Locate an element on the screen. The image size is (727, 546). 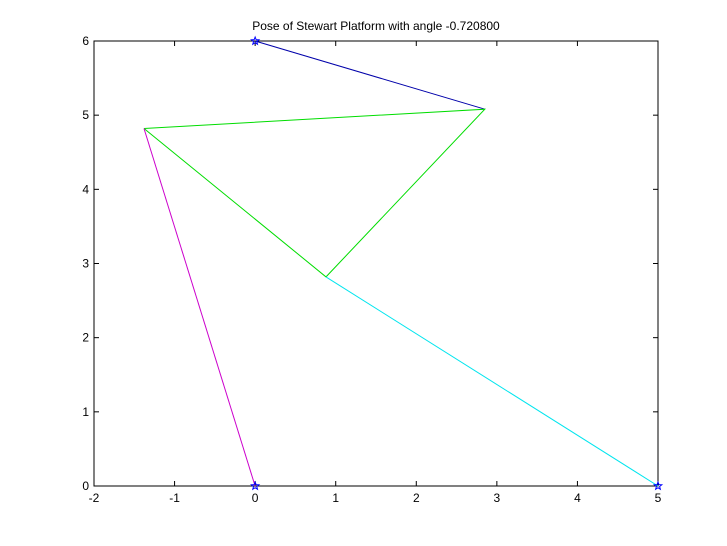
x-tick-label: -1 is located at coordinates (174, 498).